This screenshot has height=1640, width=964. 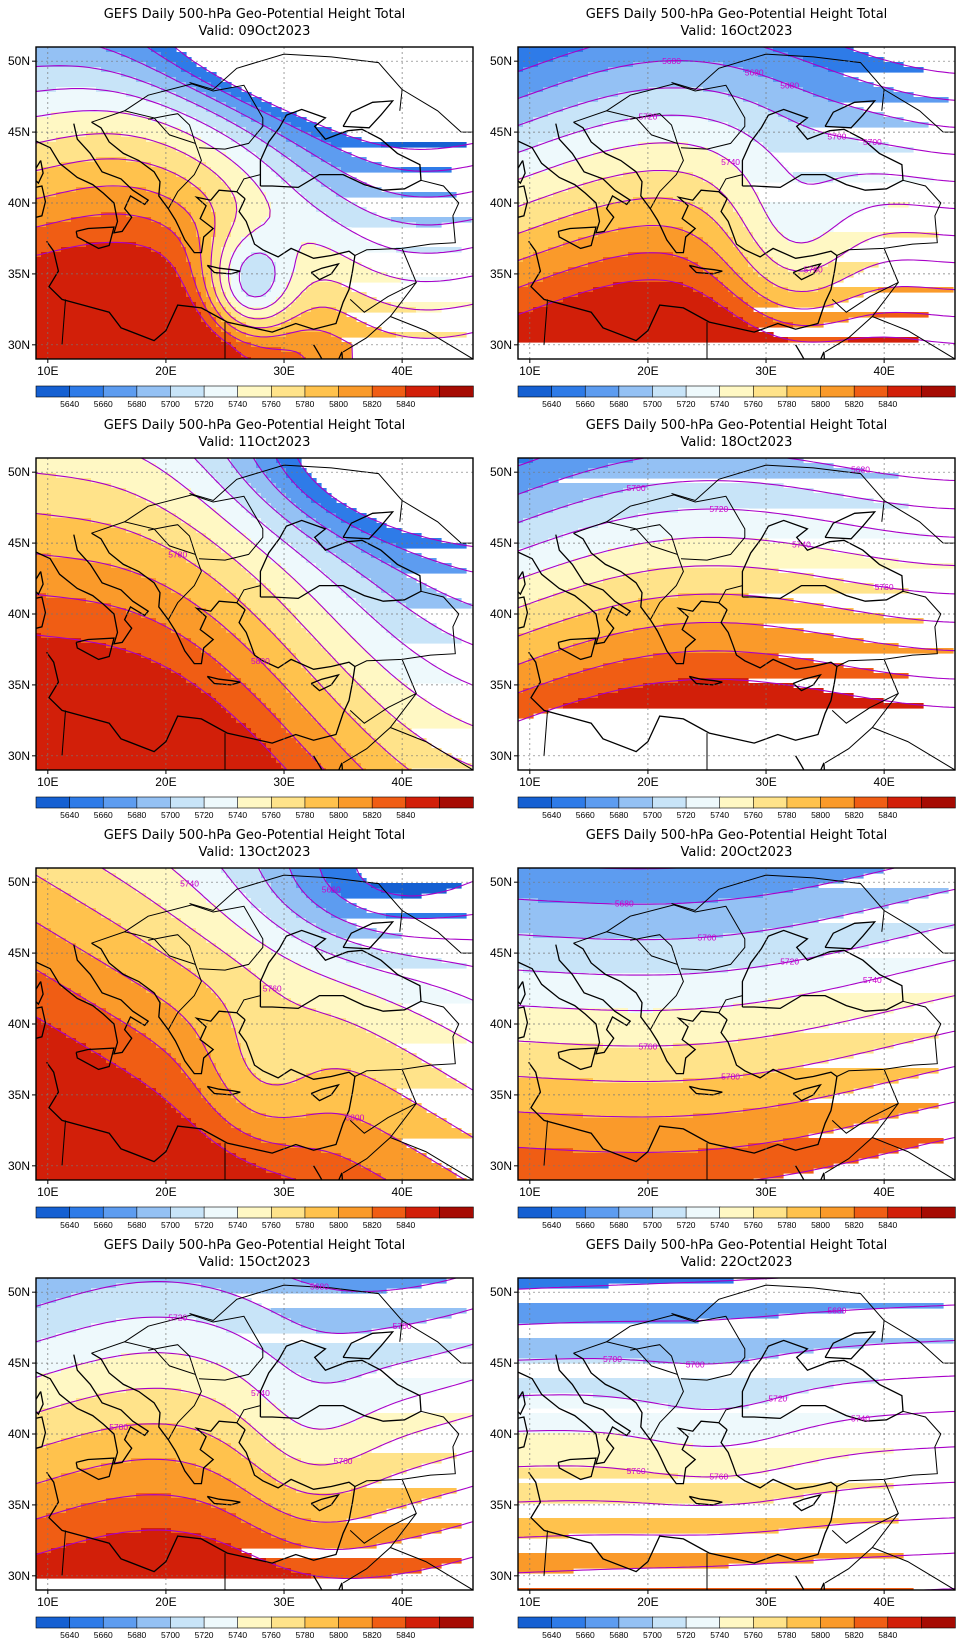 What do you see at coordinates (19, 614) in the screenshot?
I see `y-tick-label: 40N` at bounding box center [19, 614].